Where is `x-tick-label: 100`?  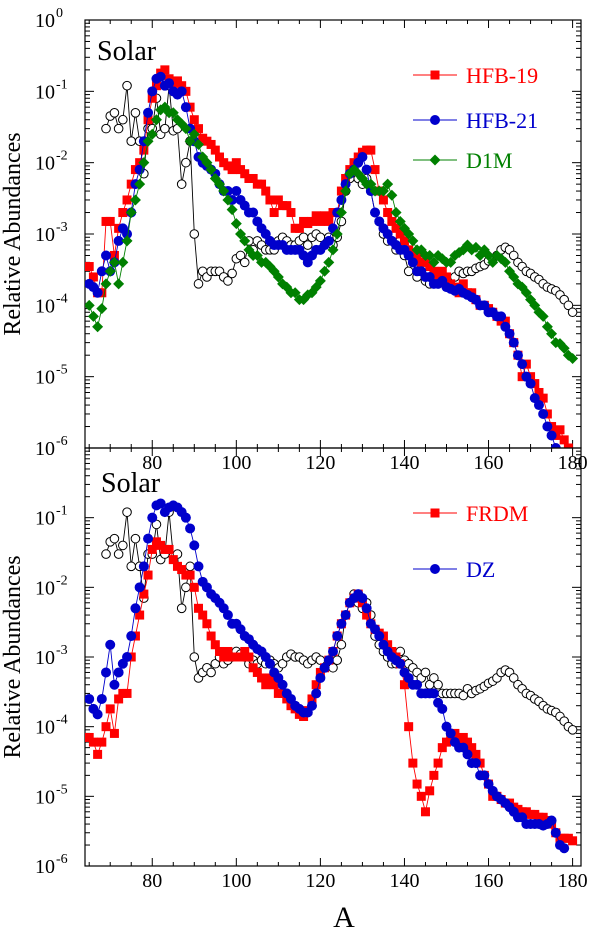 x-tick-label: 100 is located at coordinates (236, 881).